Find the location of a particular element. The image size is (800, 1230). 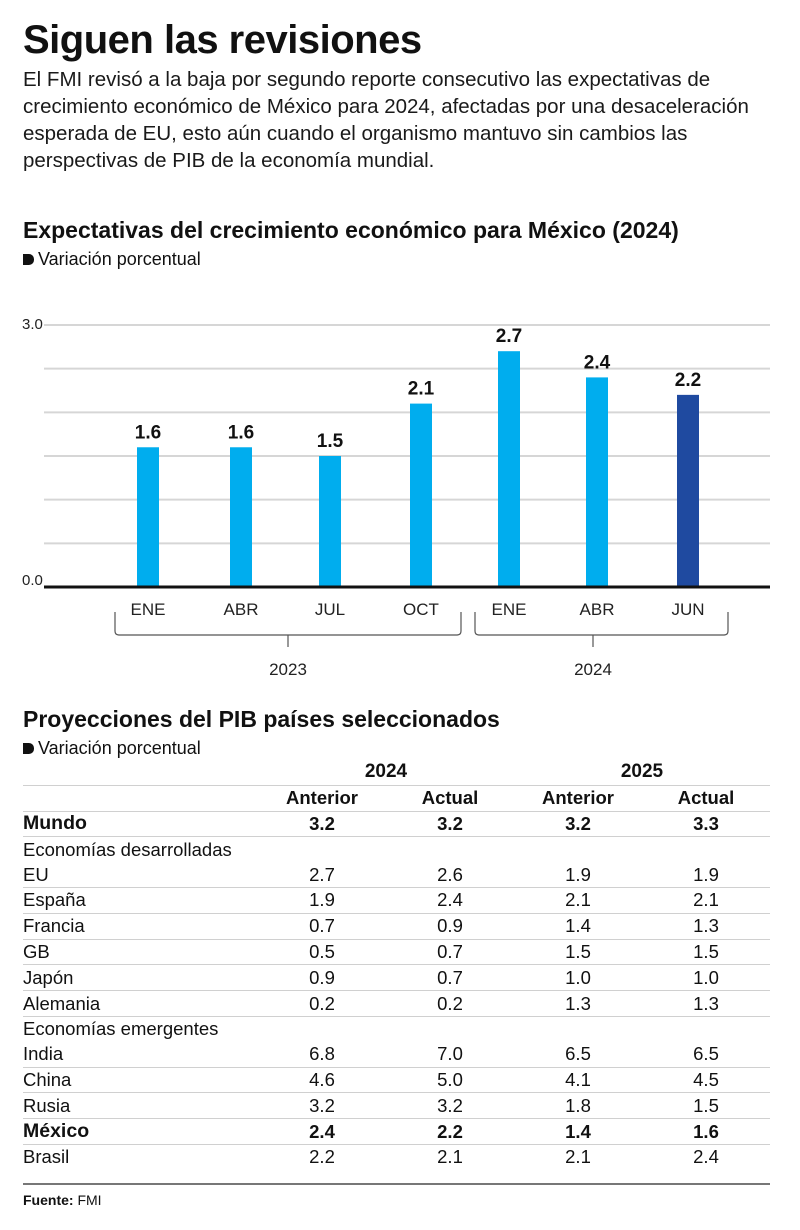

row-label: India is located at coordinates (140, 1054).